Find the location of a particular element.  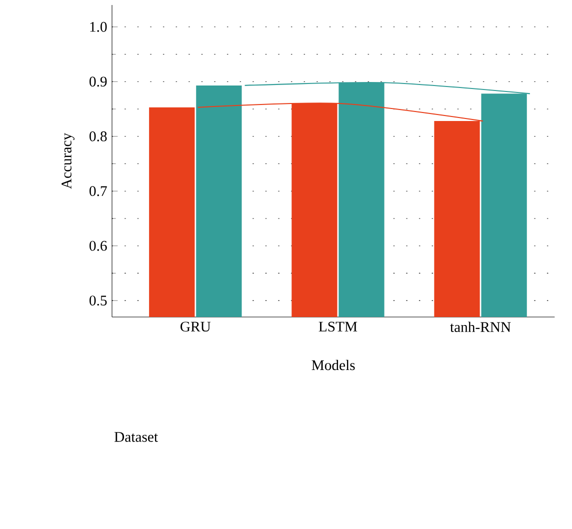

x-axis-title: Models is located at coordinates (333, 365).